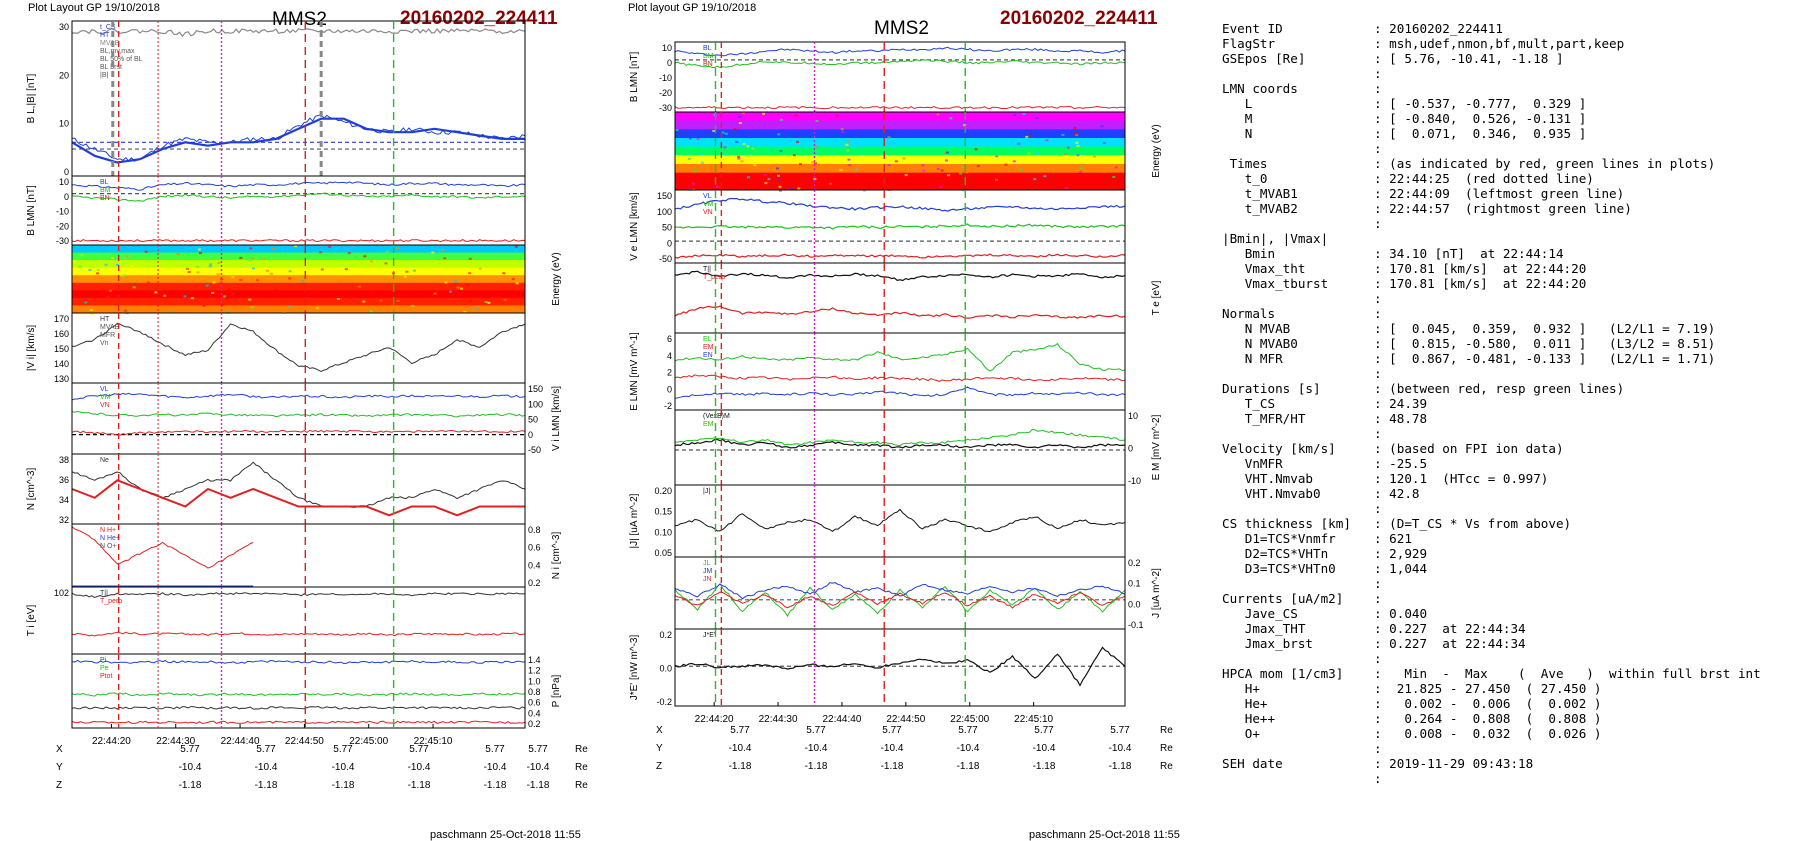 Image resolution: width=1804 pixels, height=841 pixels. I want to click on y-tick-label: 140, so click(61, 364).